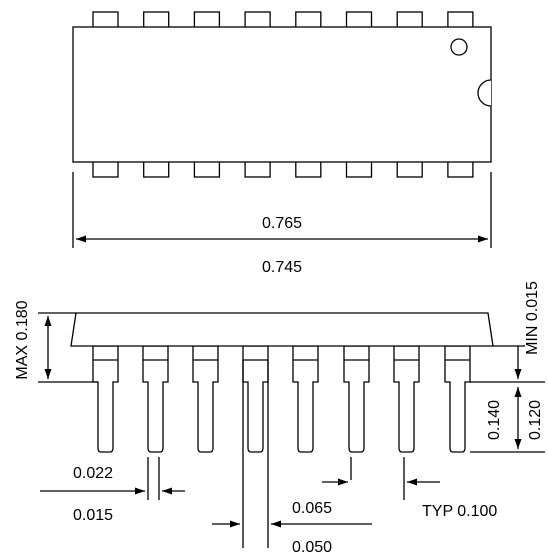  Describe the element at coordinates (283, 20) in the screenshot. I see `top-pins` at that location.